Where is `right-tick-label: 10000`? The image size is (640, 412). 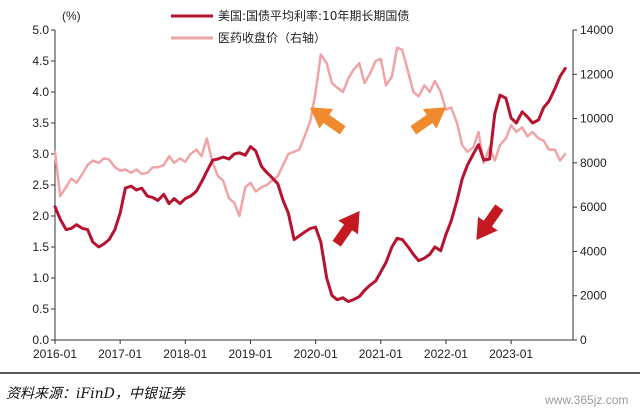
right-tick-label: 10000 is located at coordinates (597, 119).